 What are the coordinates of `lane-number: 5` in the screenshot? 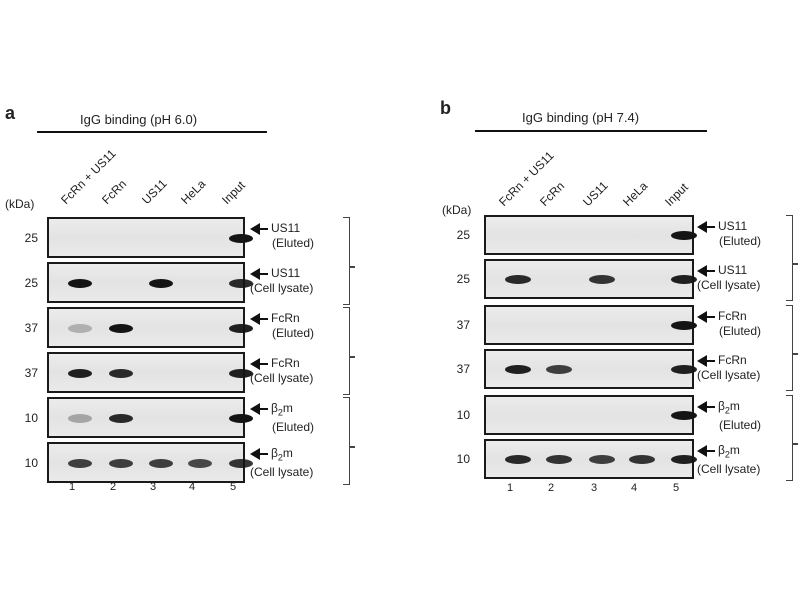 It's located at (676, 488).